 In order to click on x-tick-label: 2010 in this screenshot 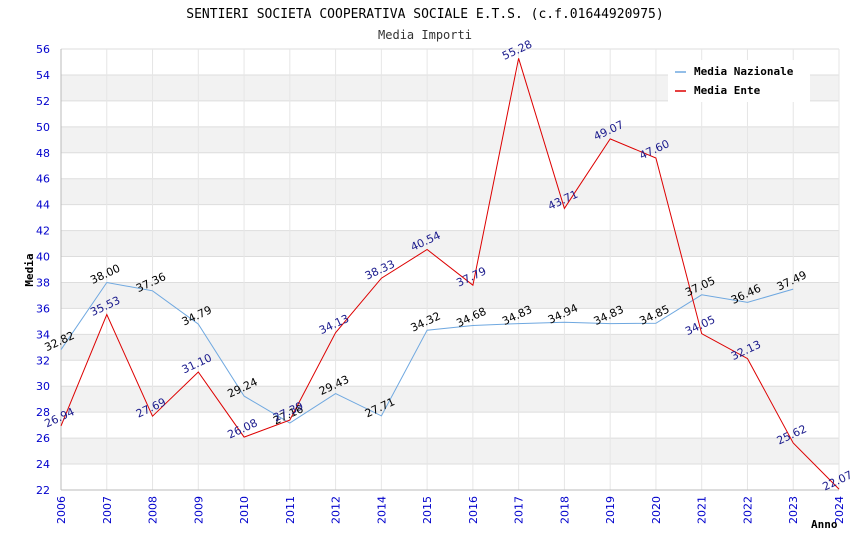, I will do `click(244, 510)`.